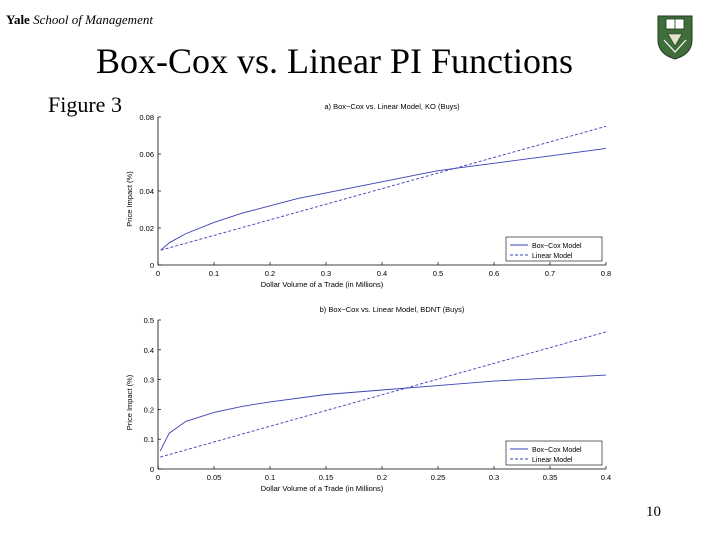 Image resolution: width=720 pixels, height=540 pixels. I want to click on org-name-rest: School of Management, so click(93, 19).